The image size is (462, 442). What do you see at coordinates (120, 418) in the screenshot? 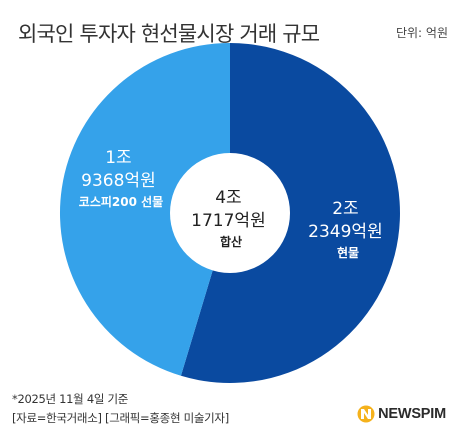
I see `footnote-credit: [자료=한국거래소] [그래픽=홍종현 미술기자]` at bounding box center [120, 418].